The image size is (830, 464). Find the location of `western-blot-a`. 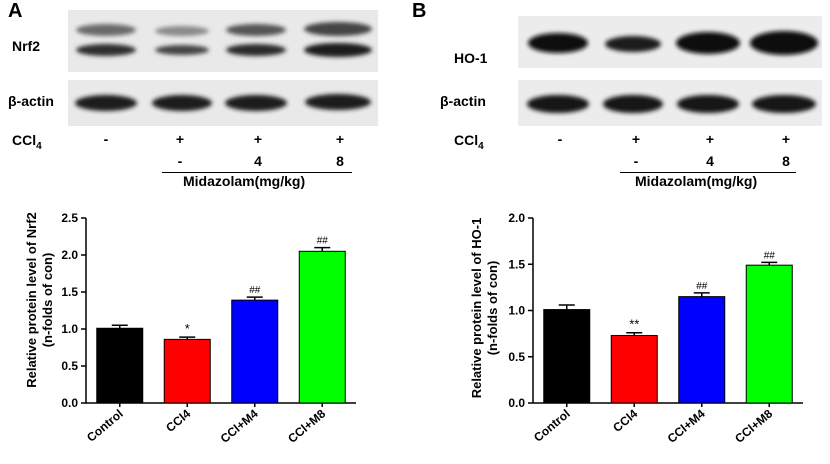

western-blot-a is located at coordinates (223, 68).